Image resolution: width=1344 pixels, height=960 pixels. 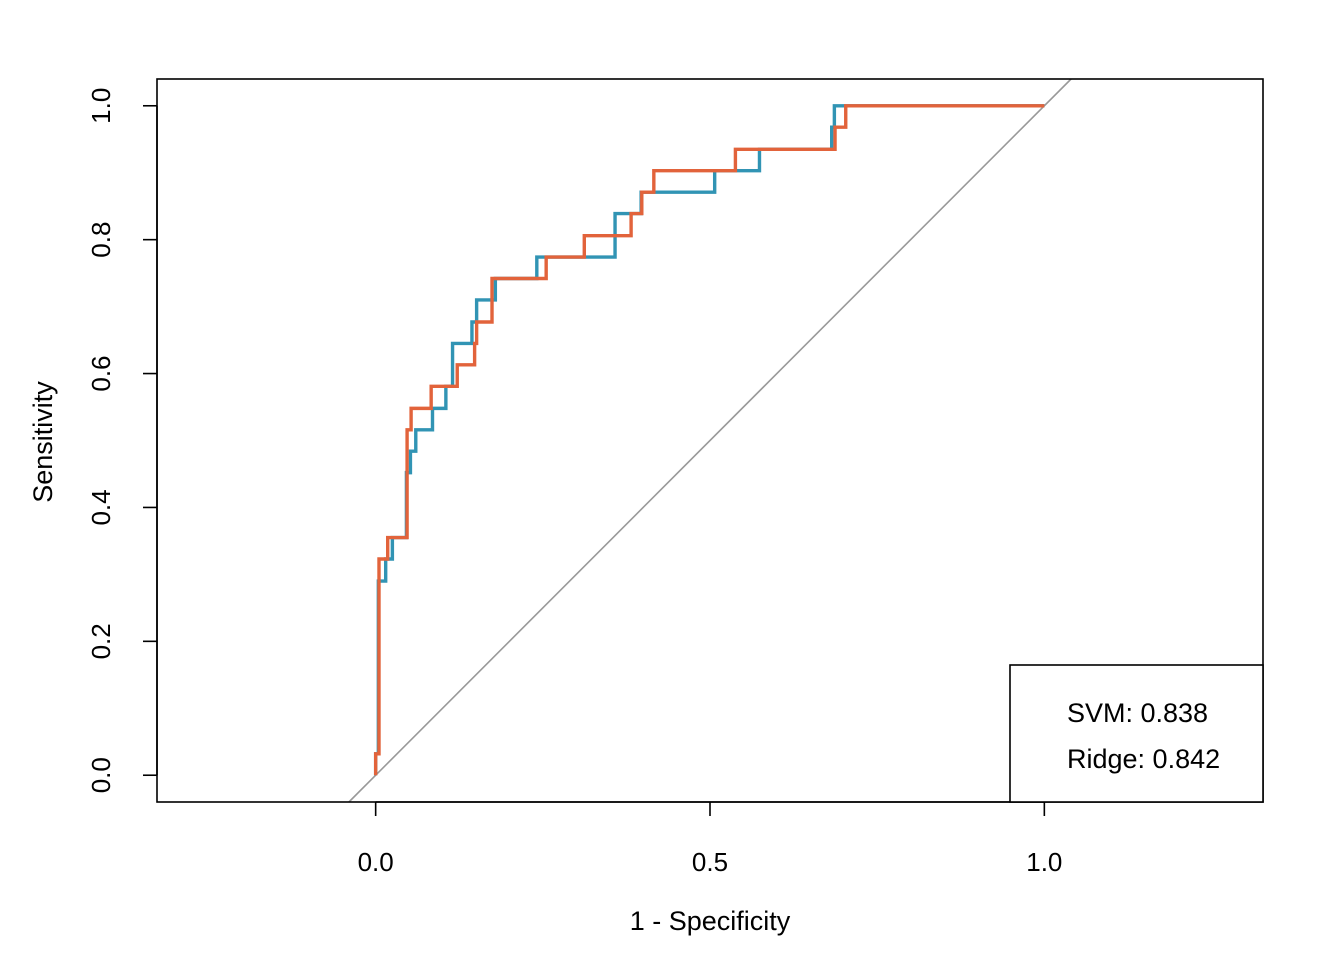 What do you see at coordinates (1143, 759) in the screenshot?
I see `legend-entry-2: Ridge: 0.842` at bounding box center [1143, 759].